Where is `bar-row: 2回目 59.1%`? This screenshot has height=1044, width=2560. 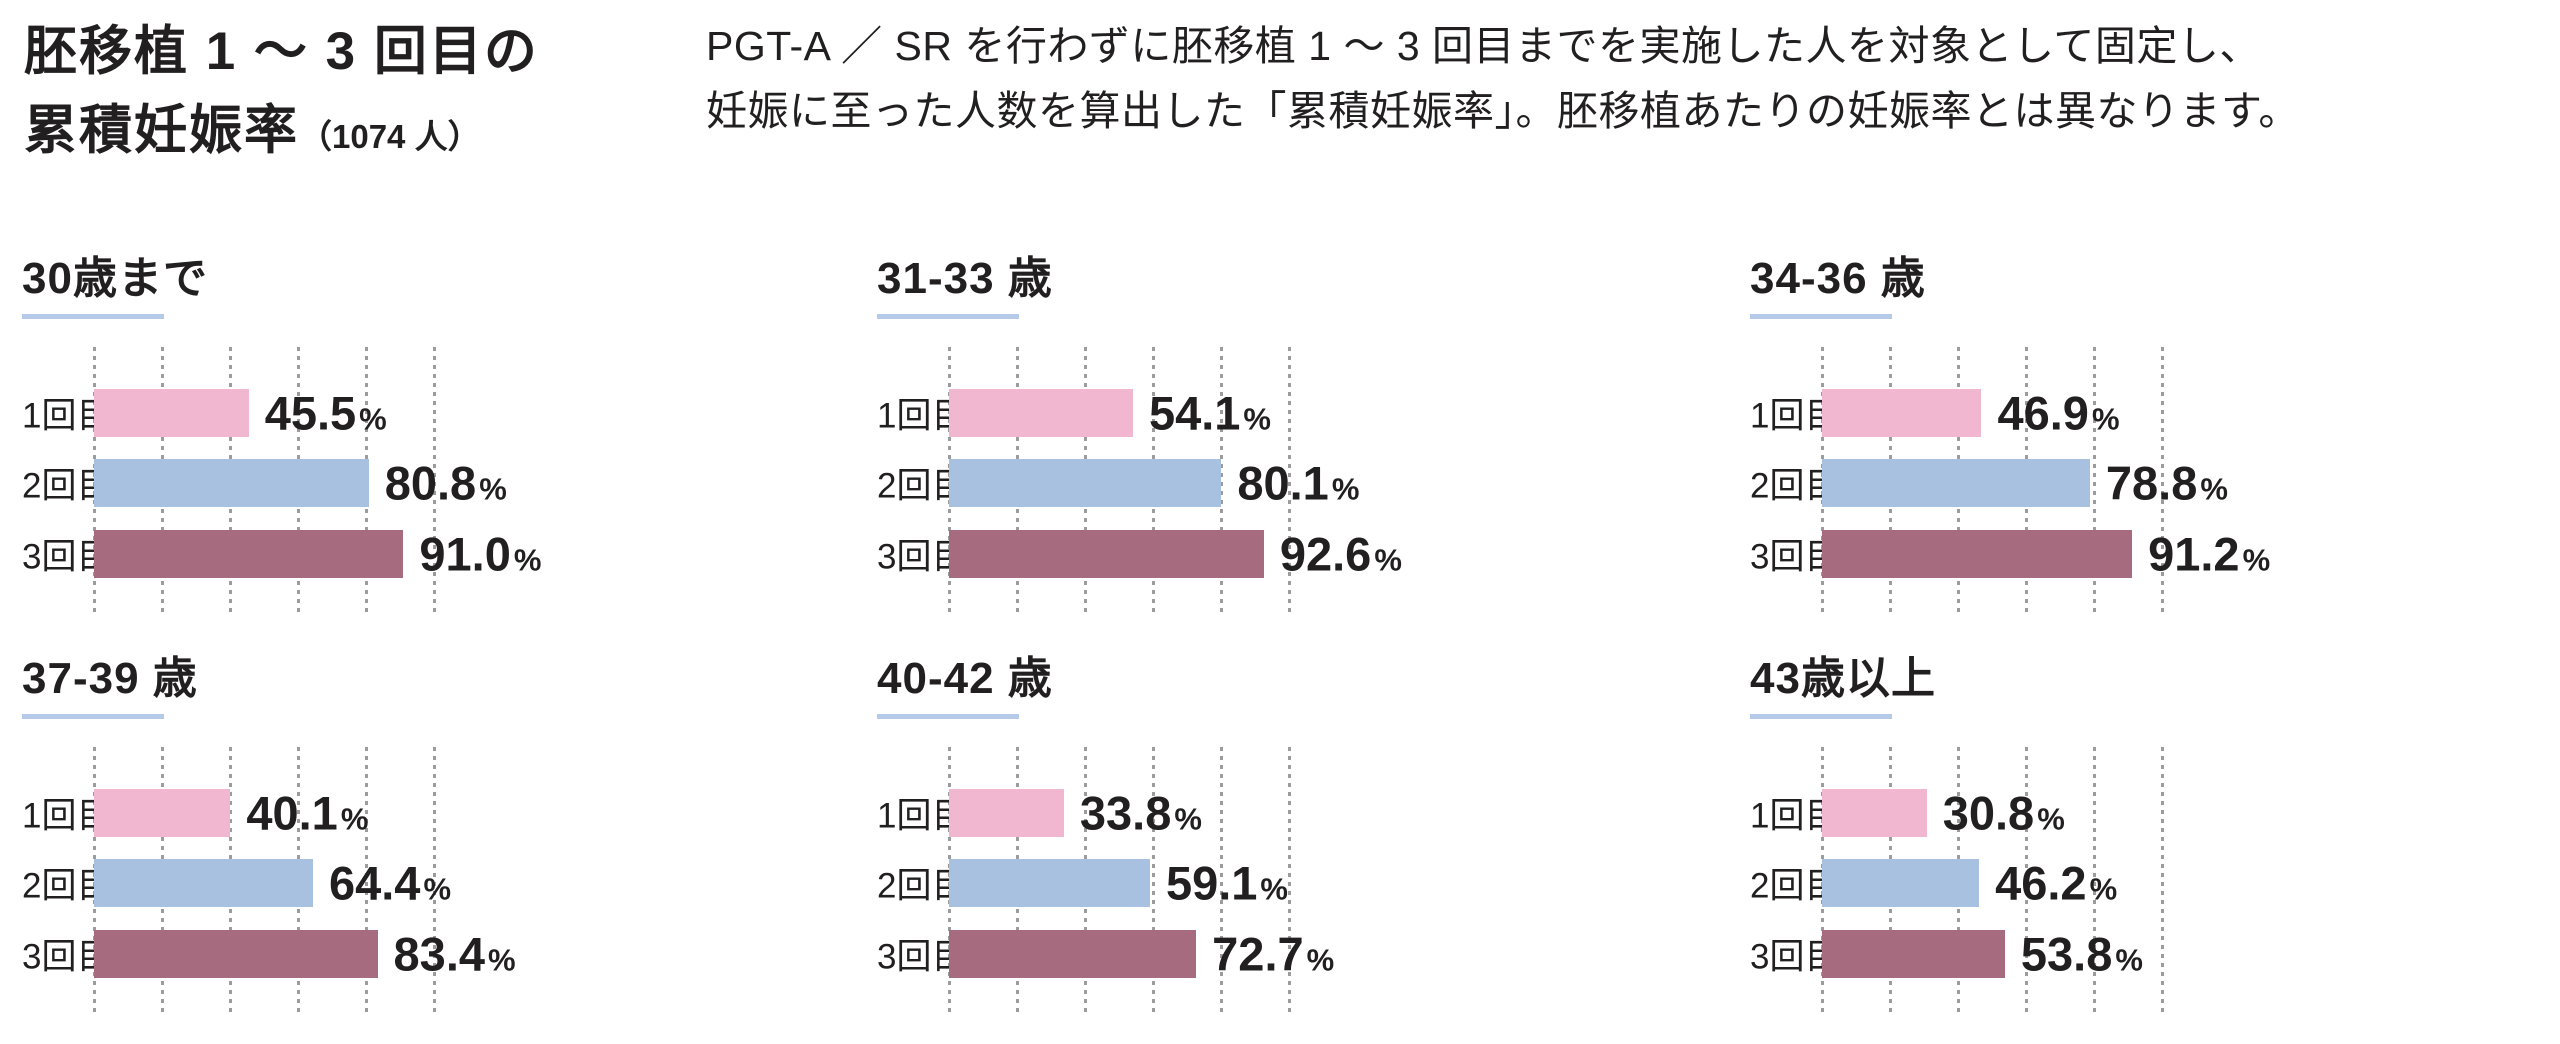
bar-row: 2回目 59.1% is located at coordinates (1083, 883).